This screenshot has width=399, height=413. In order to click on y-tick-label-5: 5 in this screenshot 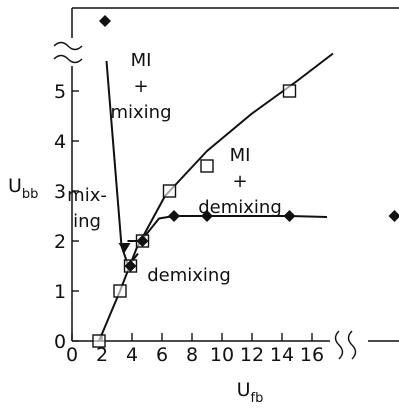, I will do `click(60, 92)`.